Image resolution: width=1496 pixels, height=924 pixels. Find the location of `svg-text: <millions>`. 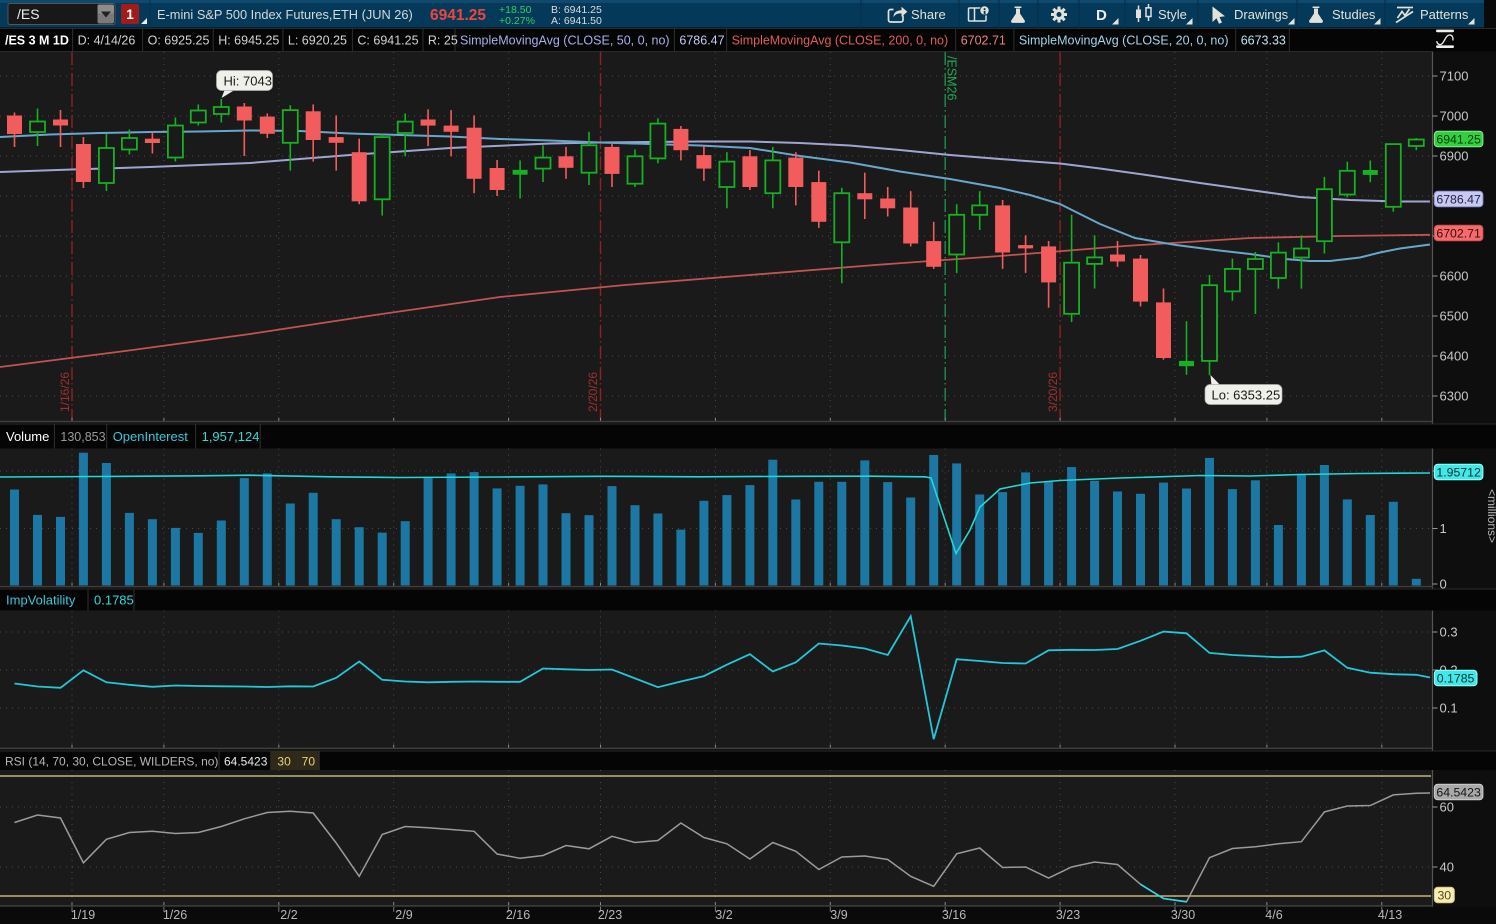

svg-text: <millions> is located at coordinates (1490, 516).